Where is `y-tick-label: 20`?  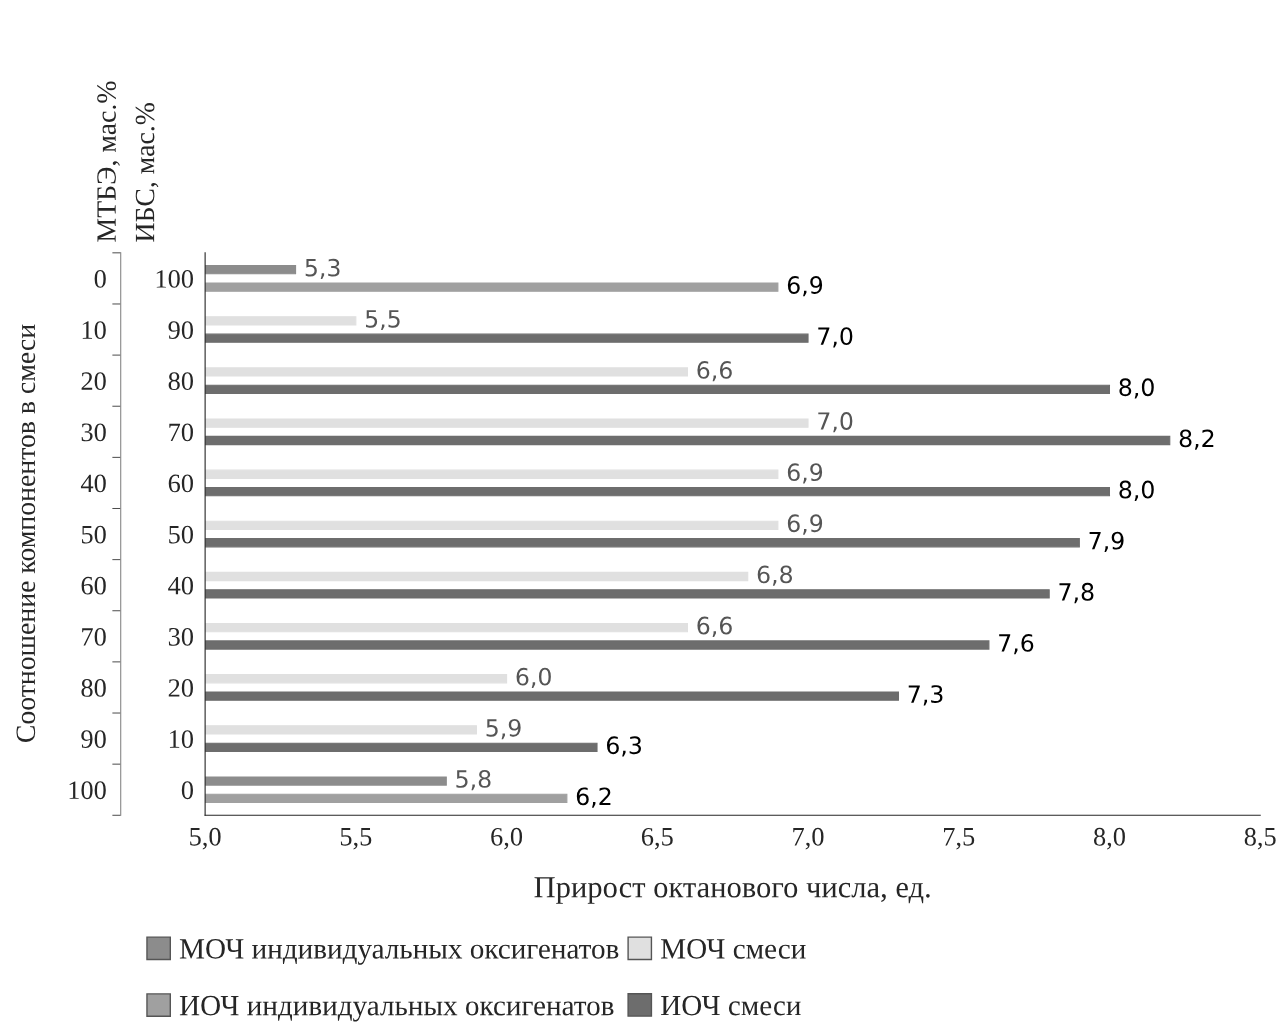
y-tick-label: 20 is located at coordinates (180, 688).